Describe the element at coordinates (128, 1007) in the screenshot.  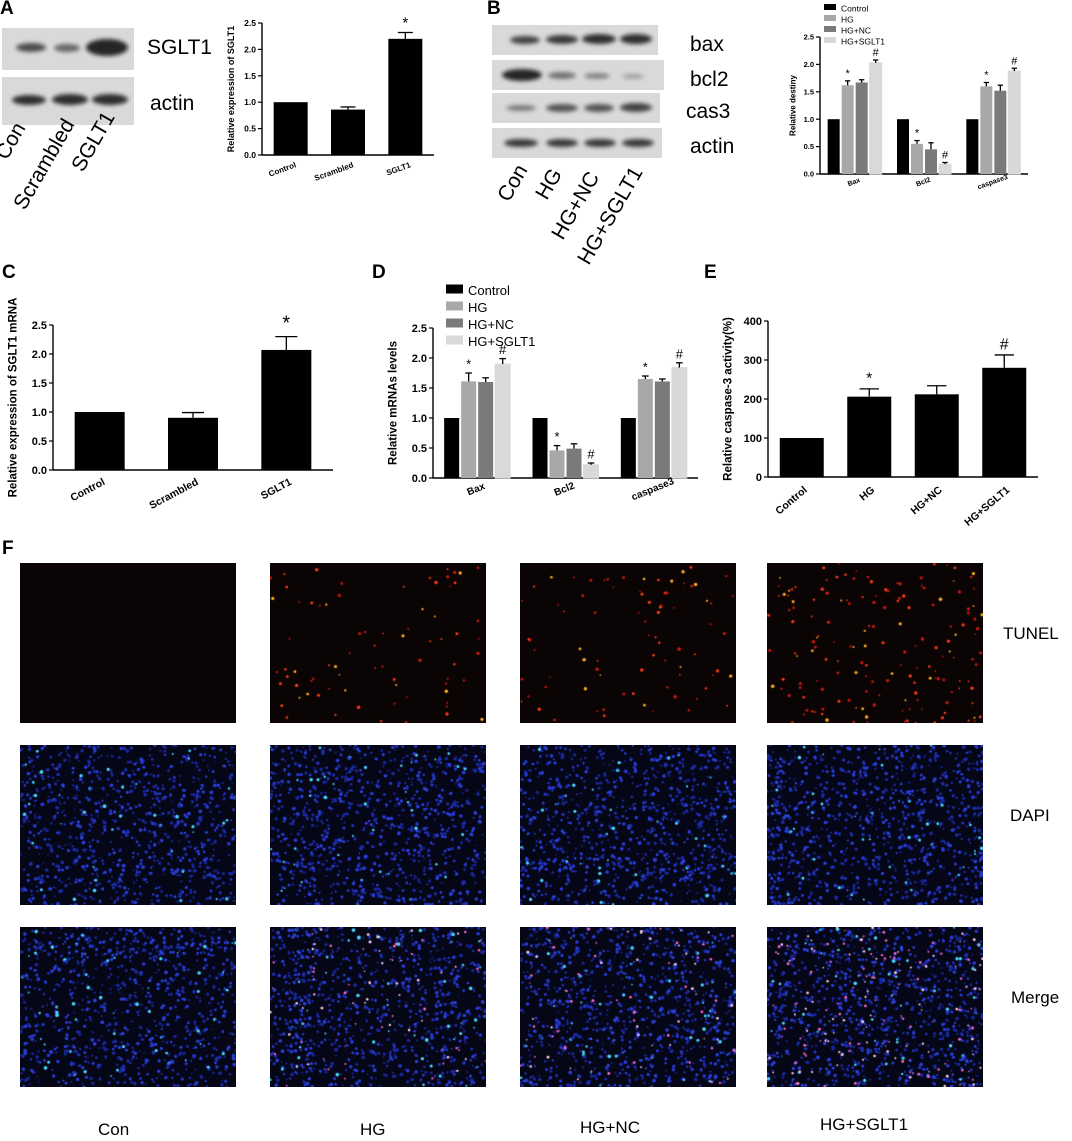
I see `micrograph-merge-con` at that location.